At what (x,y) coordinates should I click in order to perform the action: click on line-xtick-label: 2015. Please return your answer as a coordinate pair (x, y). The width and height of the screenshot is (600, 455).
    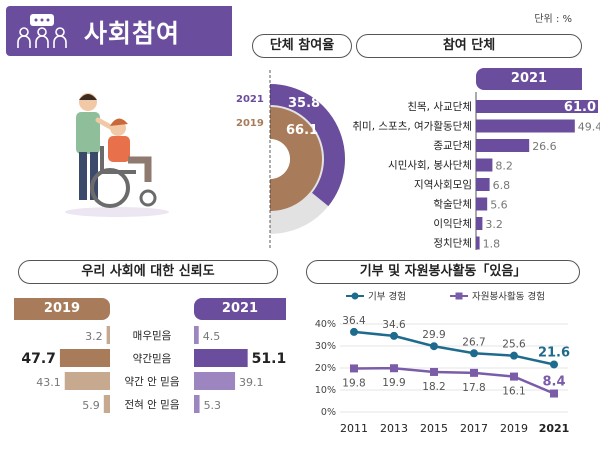
    Looking at the image, I should click on (434, 428).